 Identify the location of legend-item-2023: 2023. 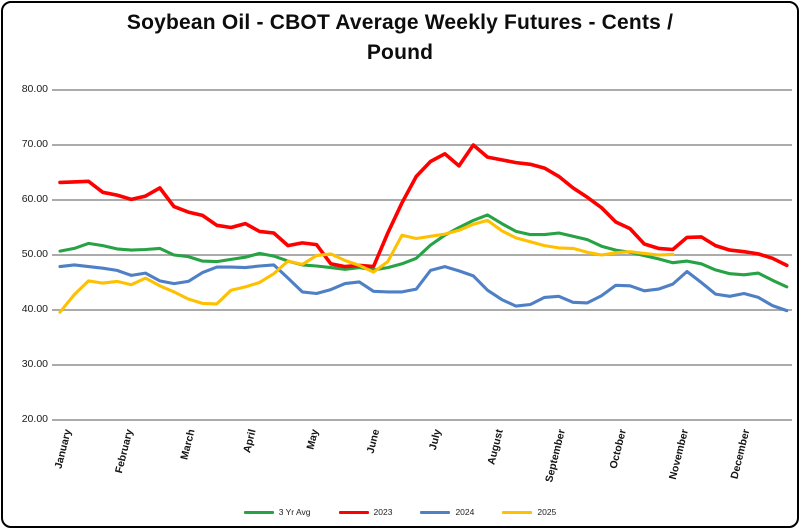
(365, 512).